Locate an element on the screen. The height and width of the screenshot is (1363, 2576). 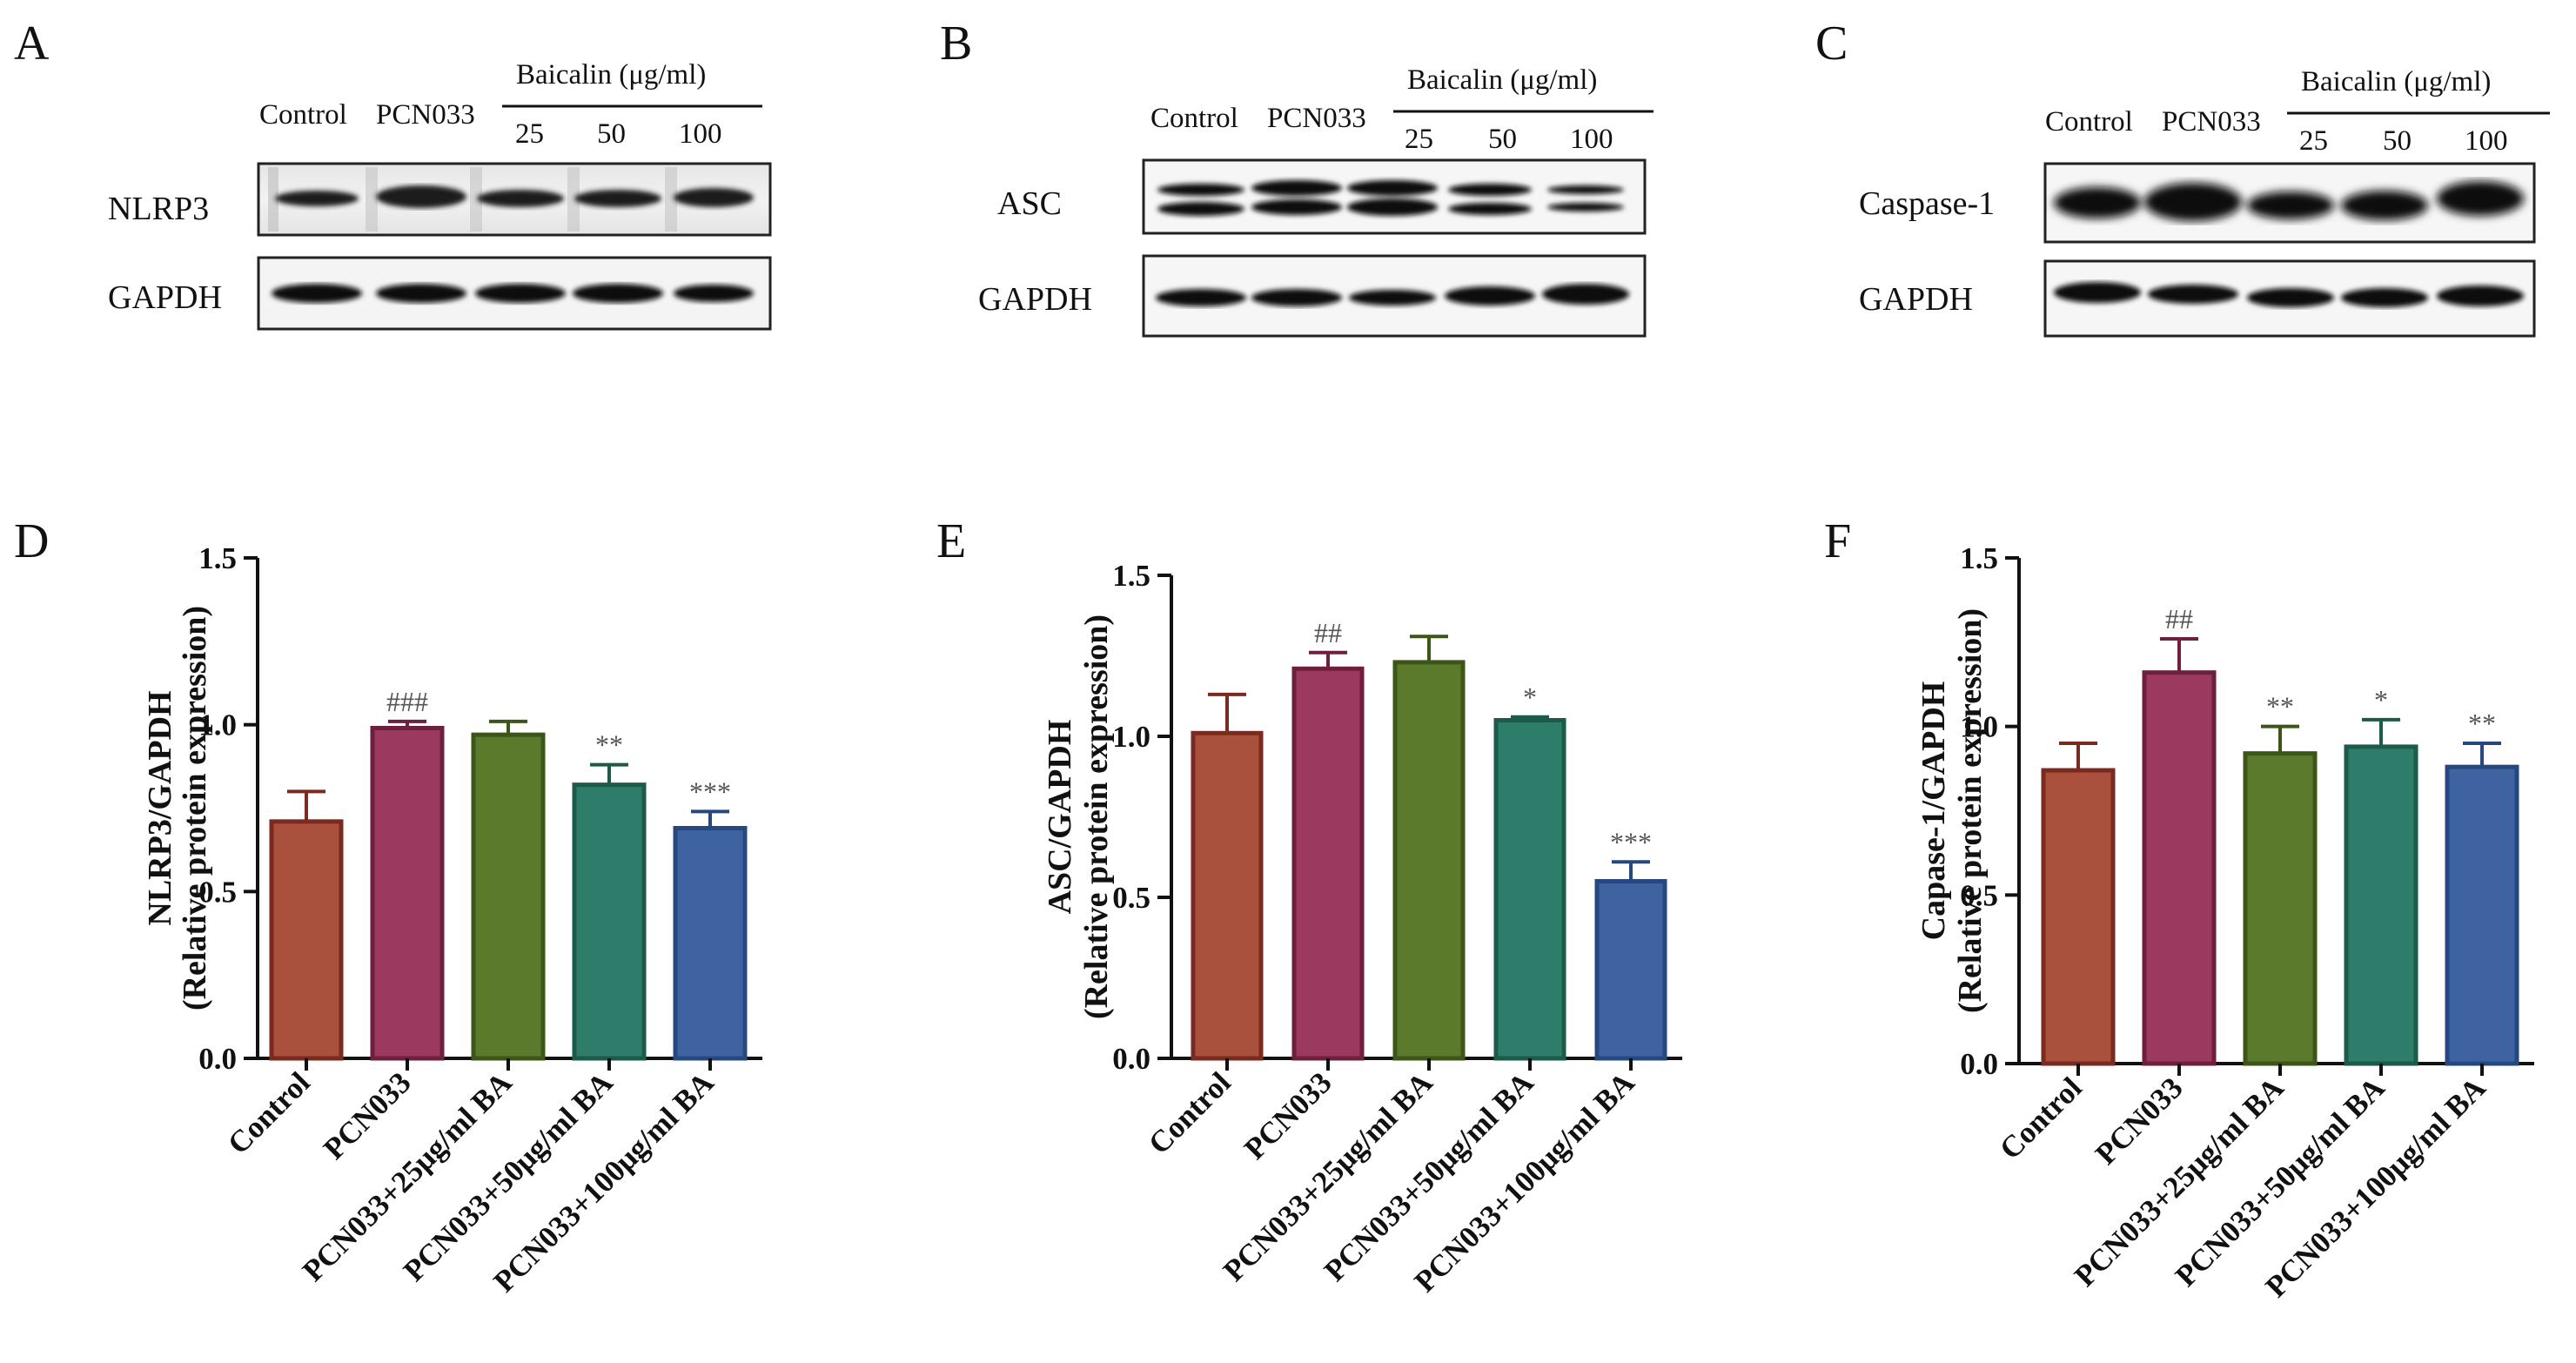
panel-letter-a: A is located at coordinates (32, 44).